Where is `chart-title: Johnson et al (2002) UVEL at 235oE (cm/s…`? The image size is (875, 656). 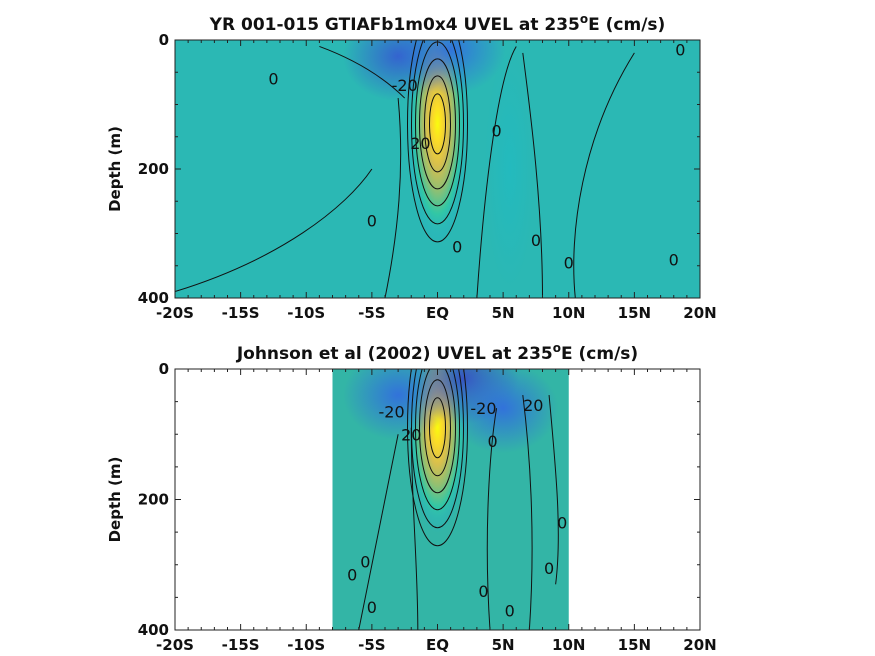 chart-title: Johnson et al (2002) UVEL at 235oE (cm/s… is located at coordinates (437, 352).